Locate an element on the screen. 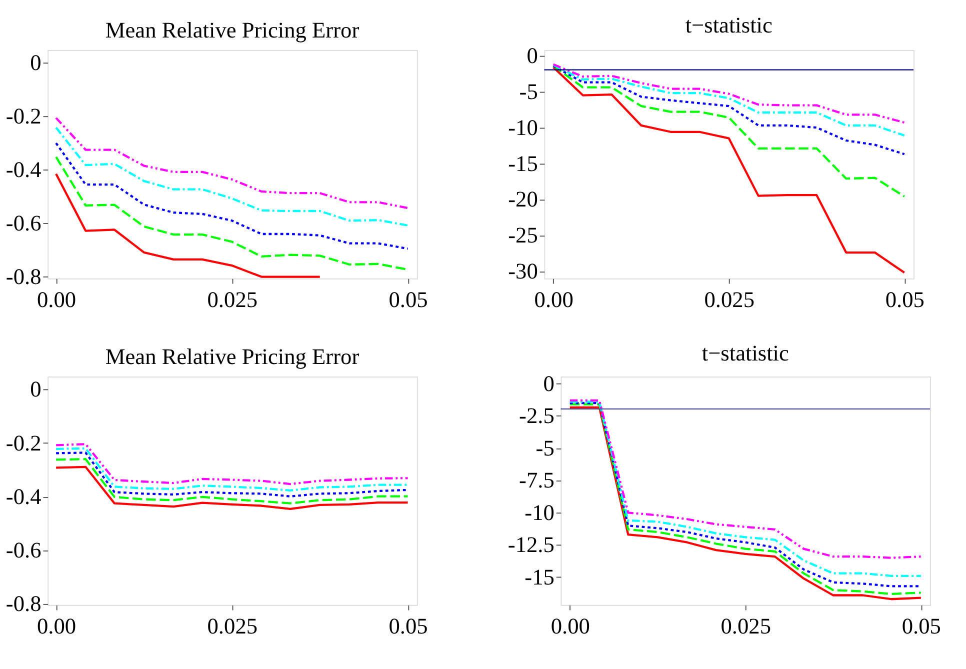  y-tick-label: -2.5 is located at coordinates (536, 415).